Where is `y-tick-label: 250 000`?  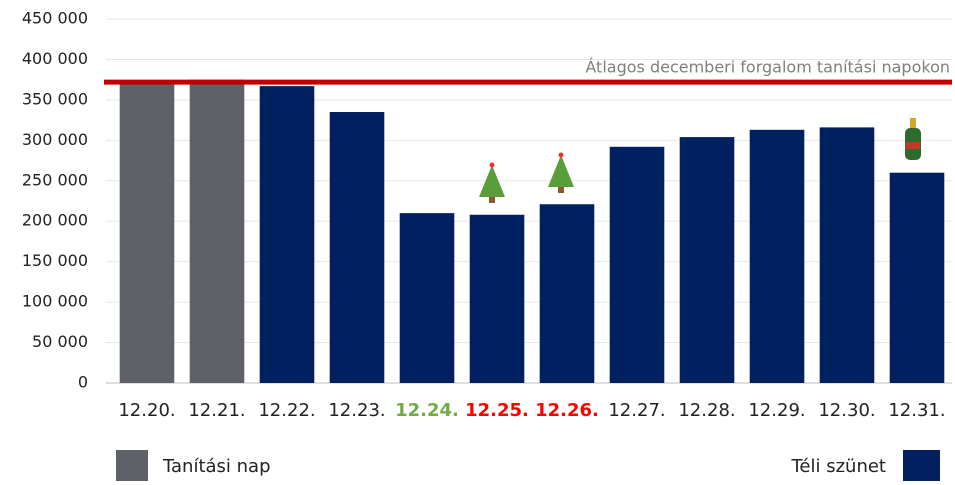 y-tick-label: 250 000 is located at coordinates (55, 179).